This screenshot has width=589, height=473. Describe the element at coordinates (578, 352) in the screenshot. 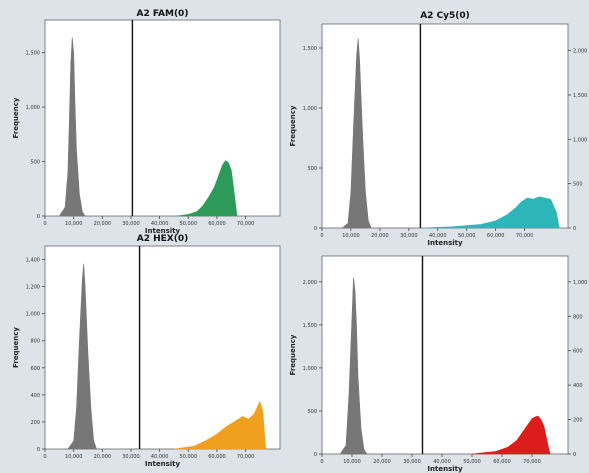

I see `right-y-tick-label: 600` at that location.